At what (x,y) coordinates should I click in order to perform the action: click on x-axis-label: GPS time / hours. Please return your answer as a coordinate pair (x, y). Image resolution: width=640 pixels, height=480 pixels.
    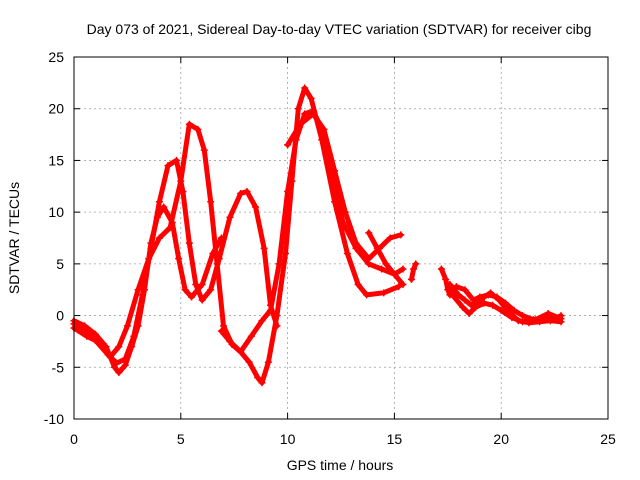
    Looking at the image, I should click on (340, 465).